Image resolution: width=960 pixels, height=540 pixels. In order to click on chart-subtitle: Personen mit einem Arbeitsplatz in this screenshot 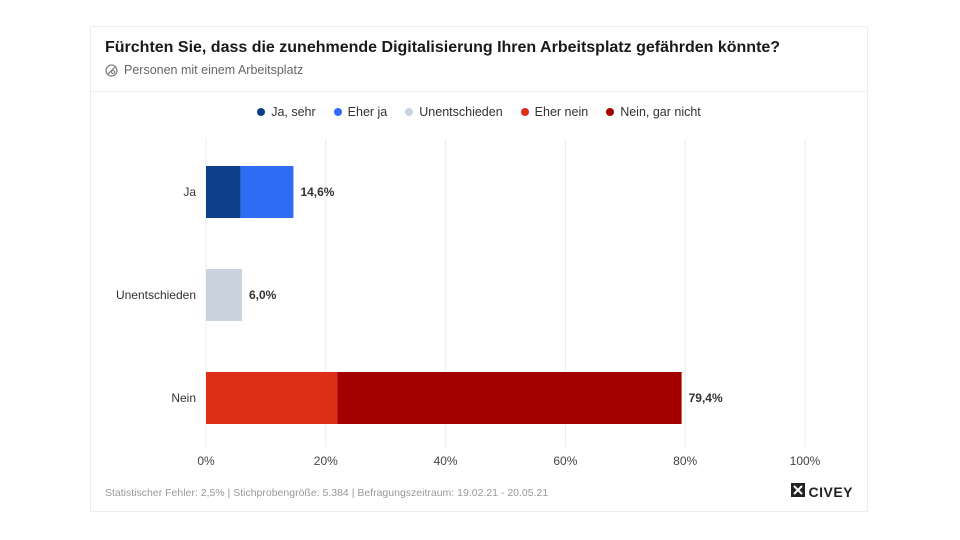, I will do `click(204, 70)`.